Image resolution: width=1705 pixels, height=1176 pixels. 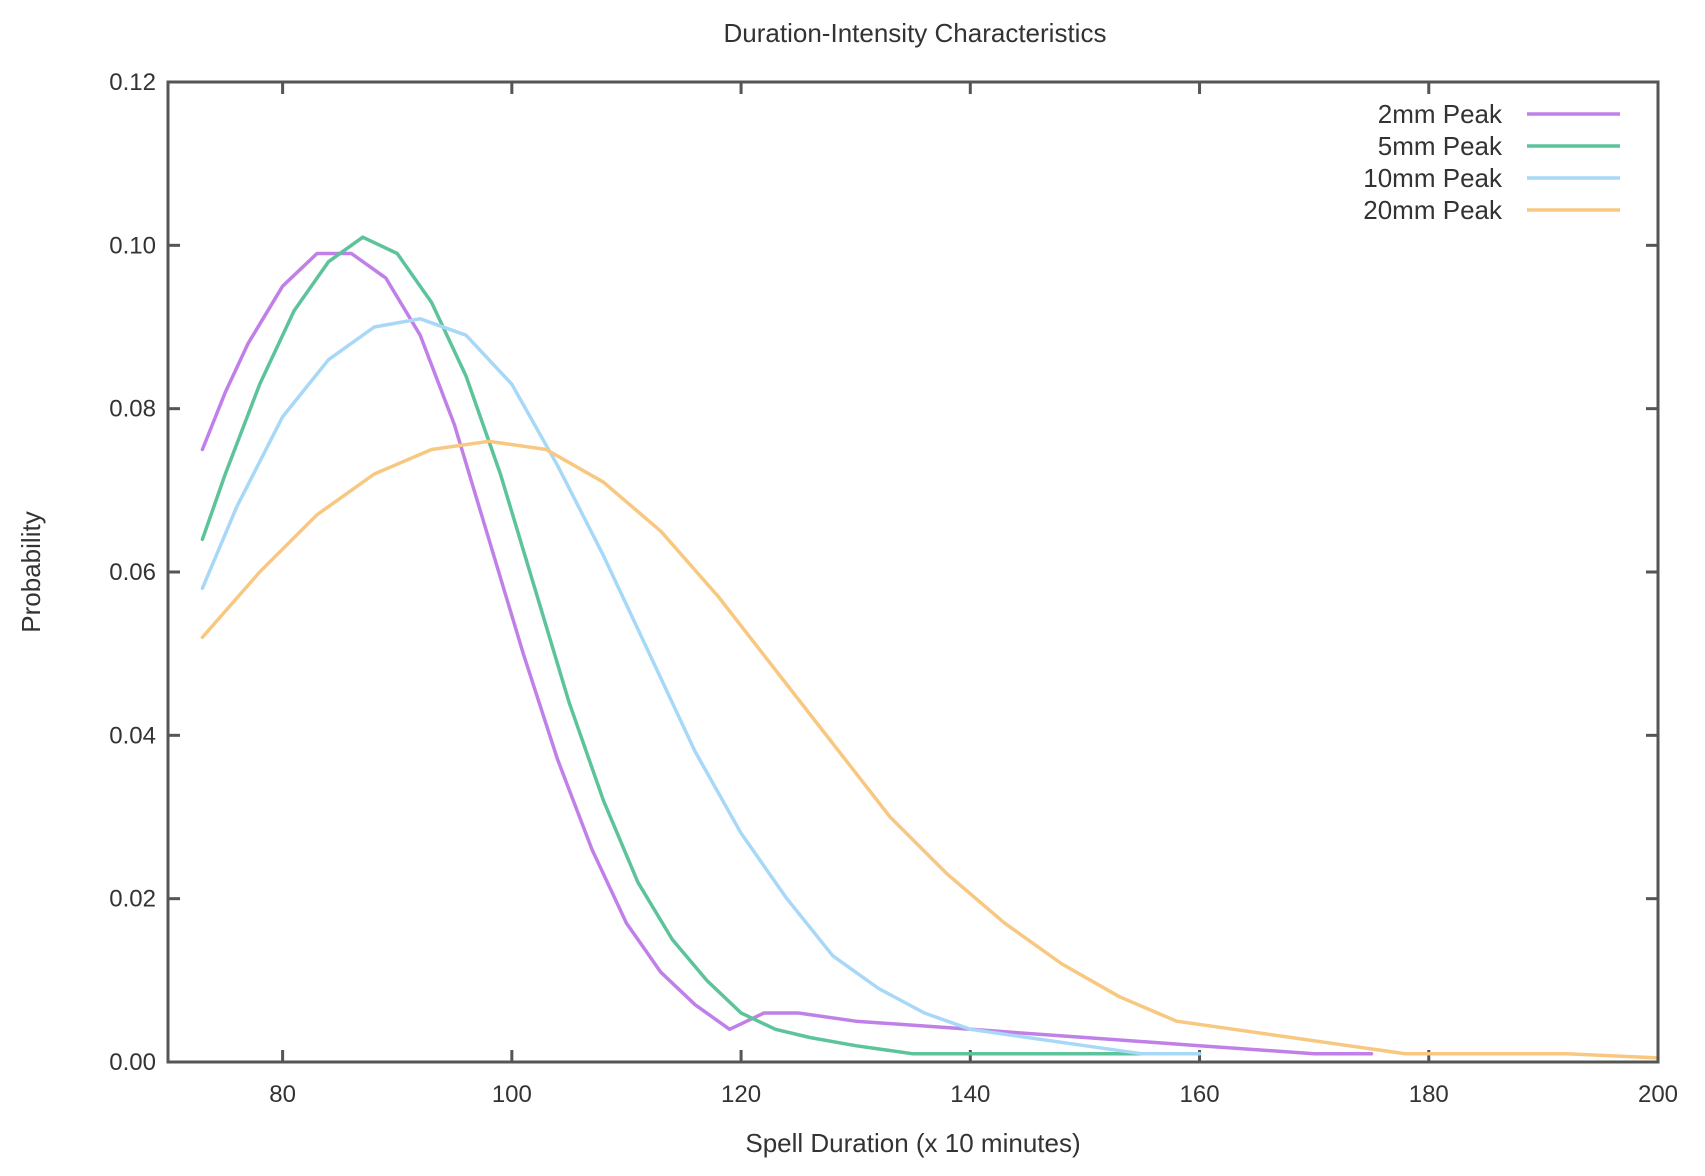 I want to click on legend-label: 2mm Peak, so click(x=1440, y=114).